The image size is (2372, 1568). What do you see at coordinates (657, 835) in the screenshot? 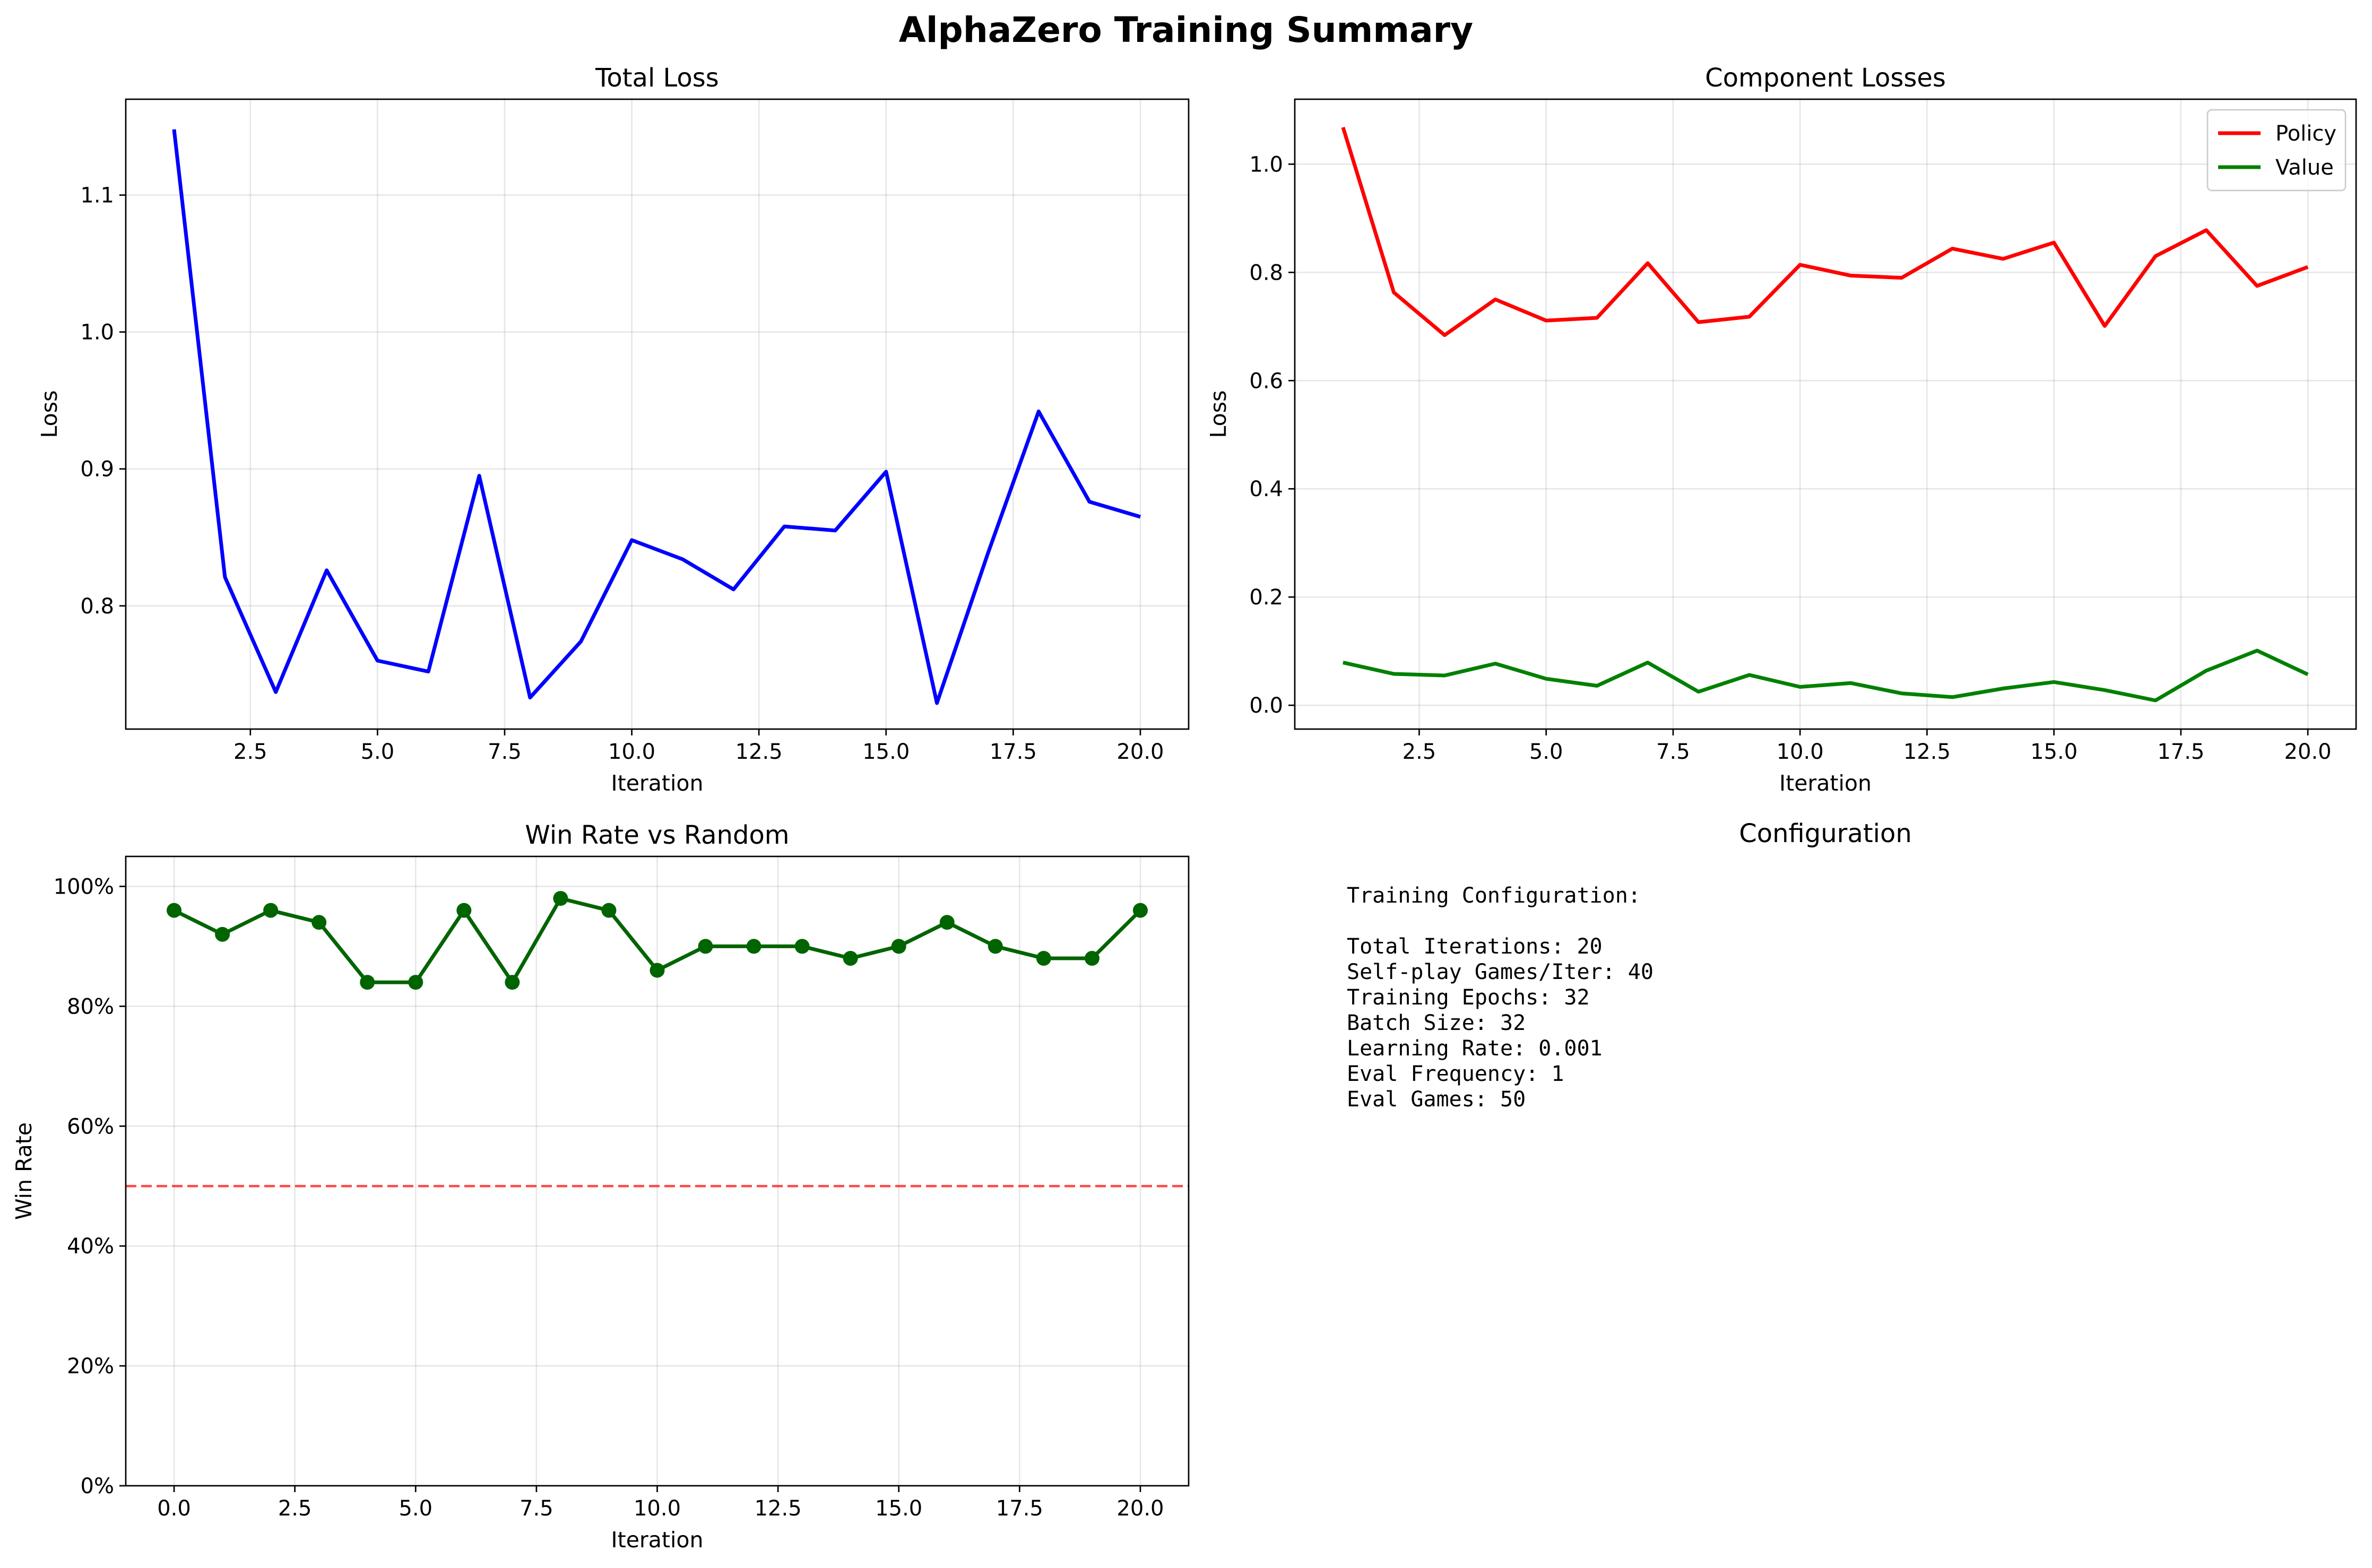
I see `plot-title: Win Rate vs Random` at bounding box center [657, 835].